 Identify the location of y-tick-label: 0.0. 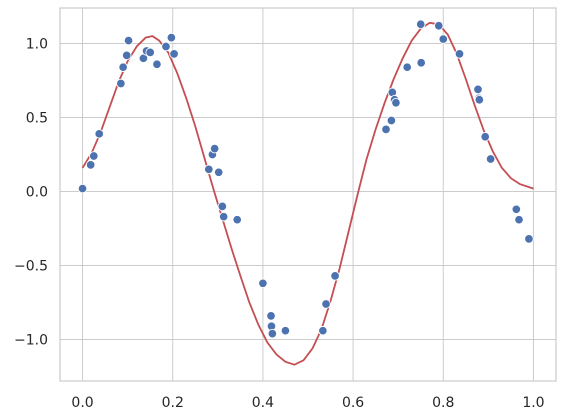
(37, 193).